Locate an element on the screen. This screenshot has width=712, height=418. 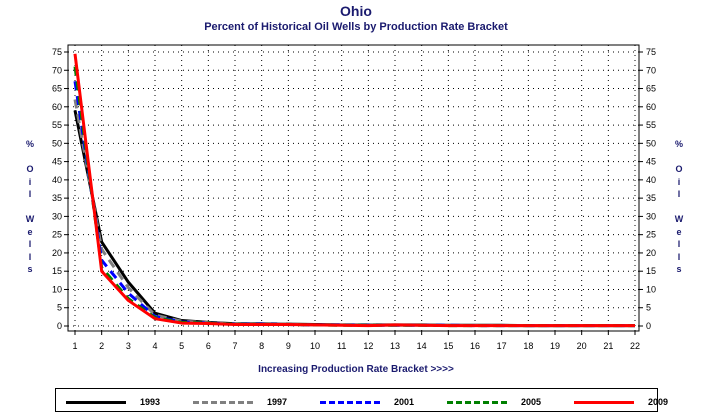
y-tick-label-right: 5 is located at coordinates (648, 308).